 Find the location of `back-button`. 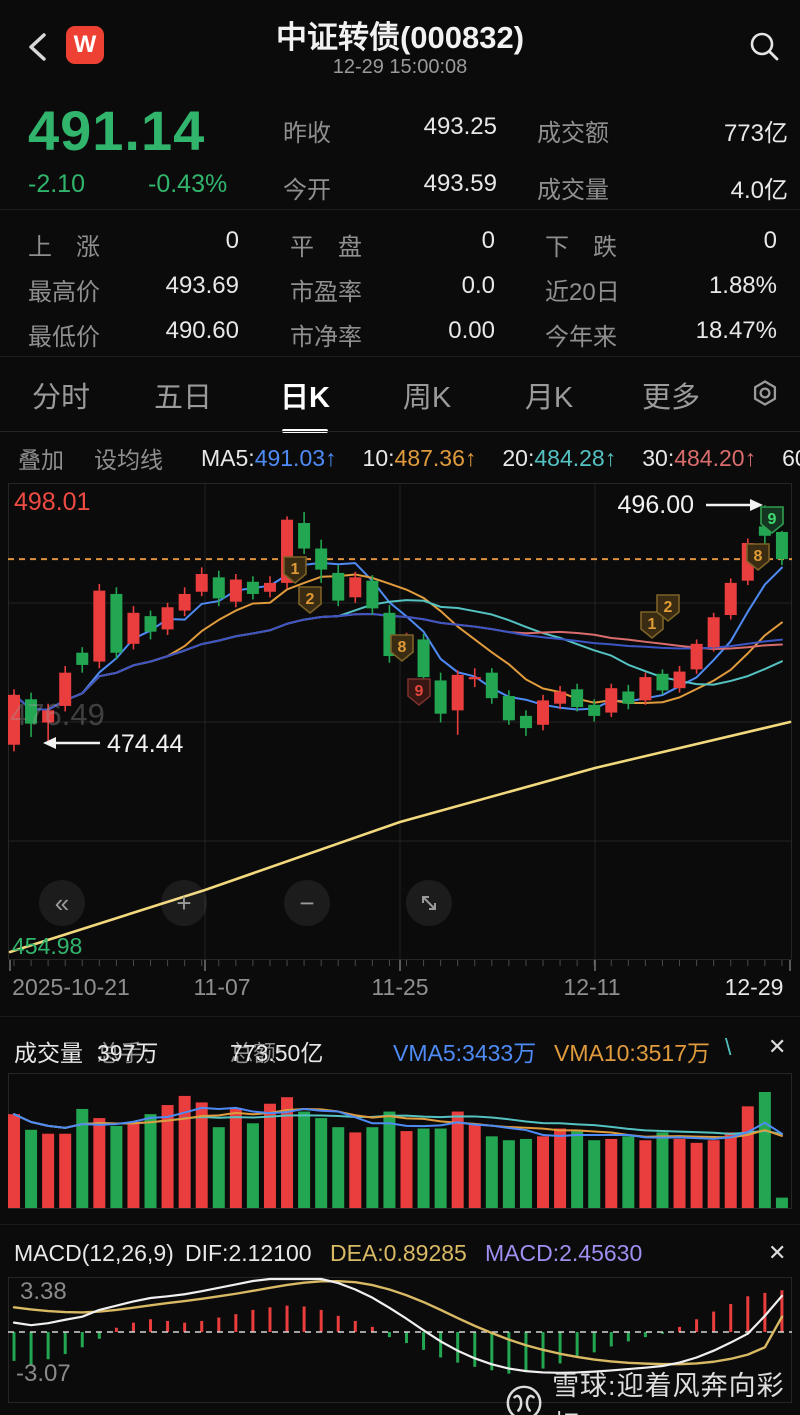

back-button is located at coordinates (39, 47).